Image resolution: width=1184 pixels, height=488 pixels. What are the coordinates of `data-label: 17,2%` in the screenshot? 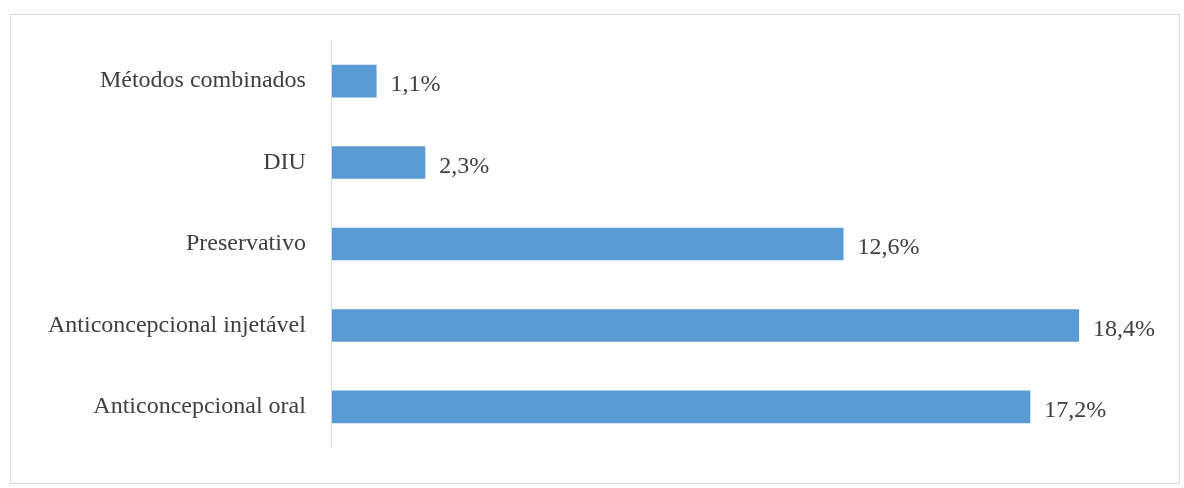 It's located at (1075, 409).